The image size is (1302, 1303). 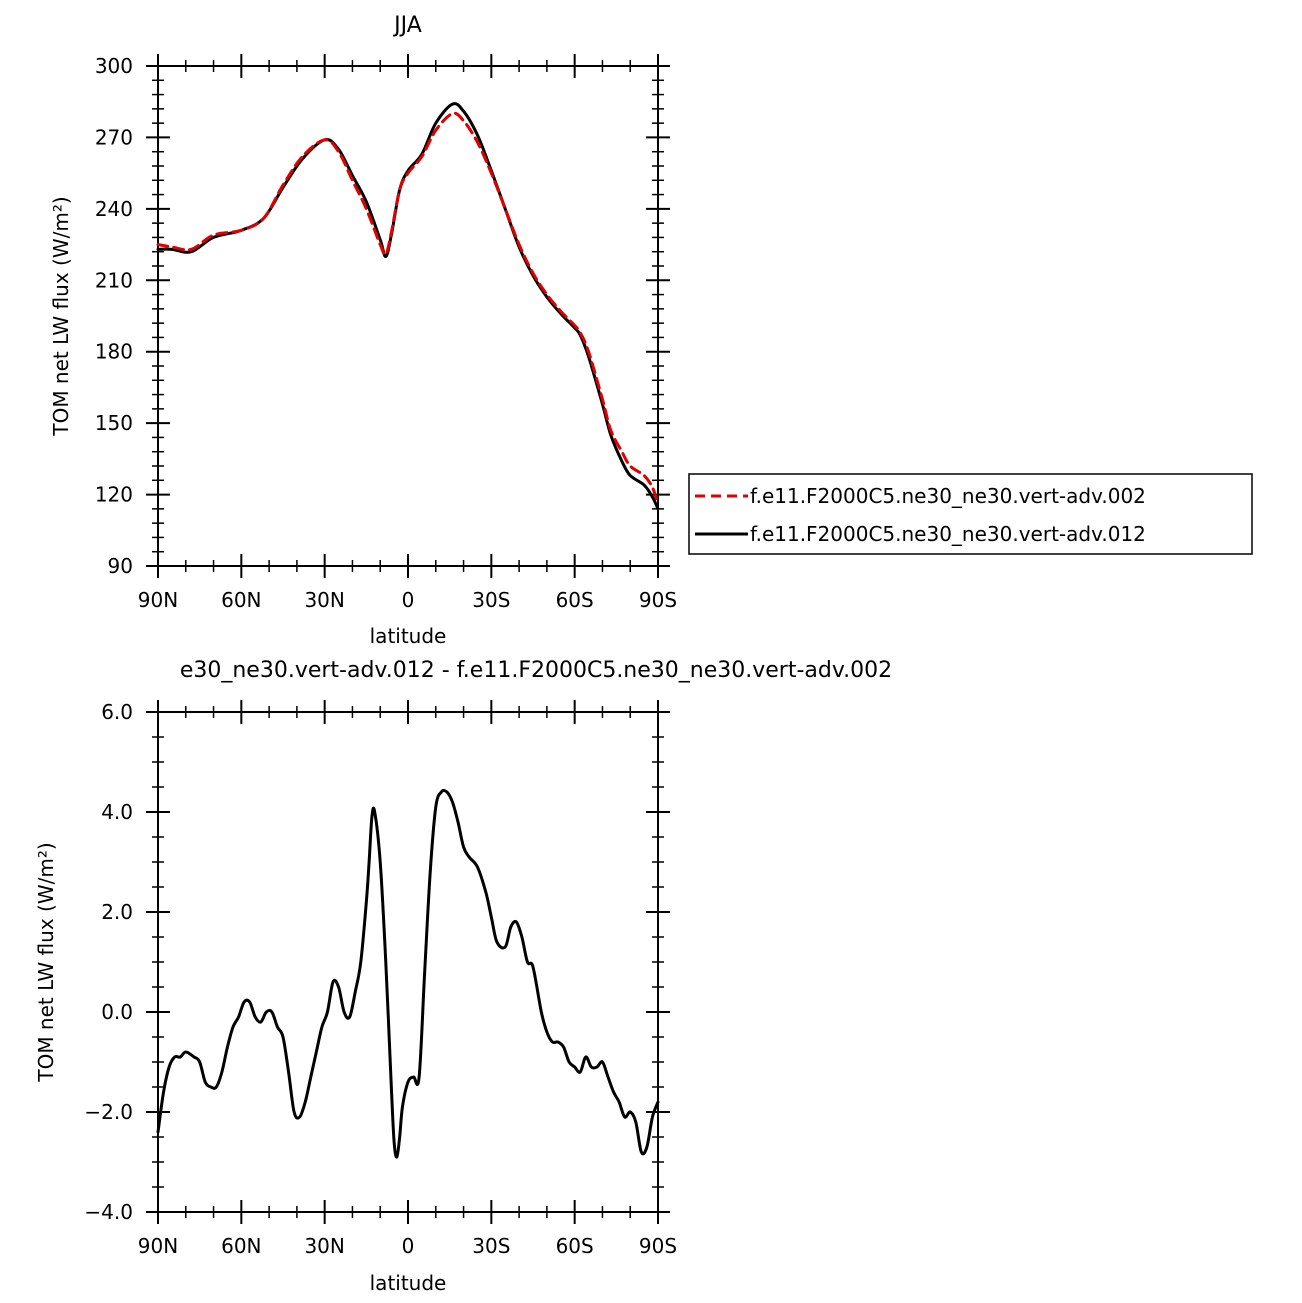 I want to click on top-x-tick-label: 0, so click(x=408, y=600).